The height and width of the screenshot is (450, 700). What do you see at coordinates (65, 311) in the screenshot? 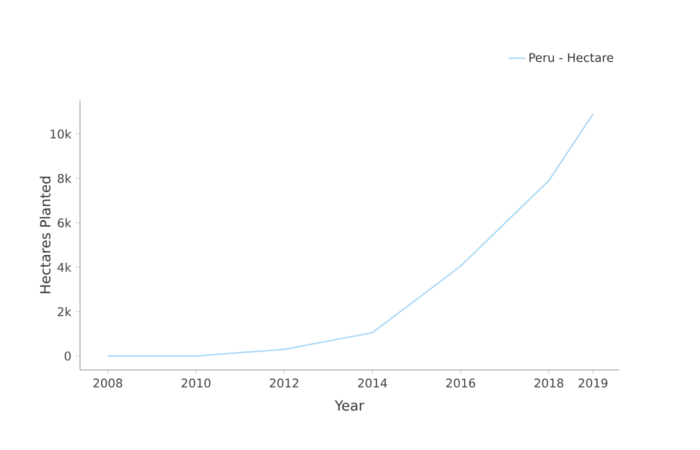
I see `y-tick-label: 2k` at bounding box center [65, 311].